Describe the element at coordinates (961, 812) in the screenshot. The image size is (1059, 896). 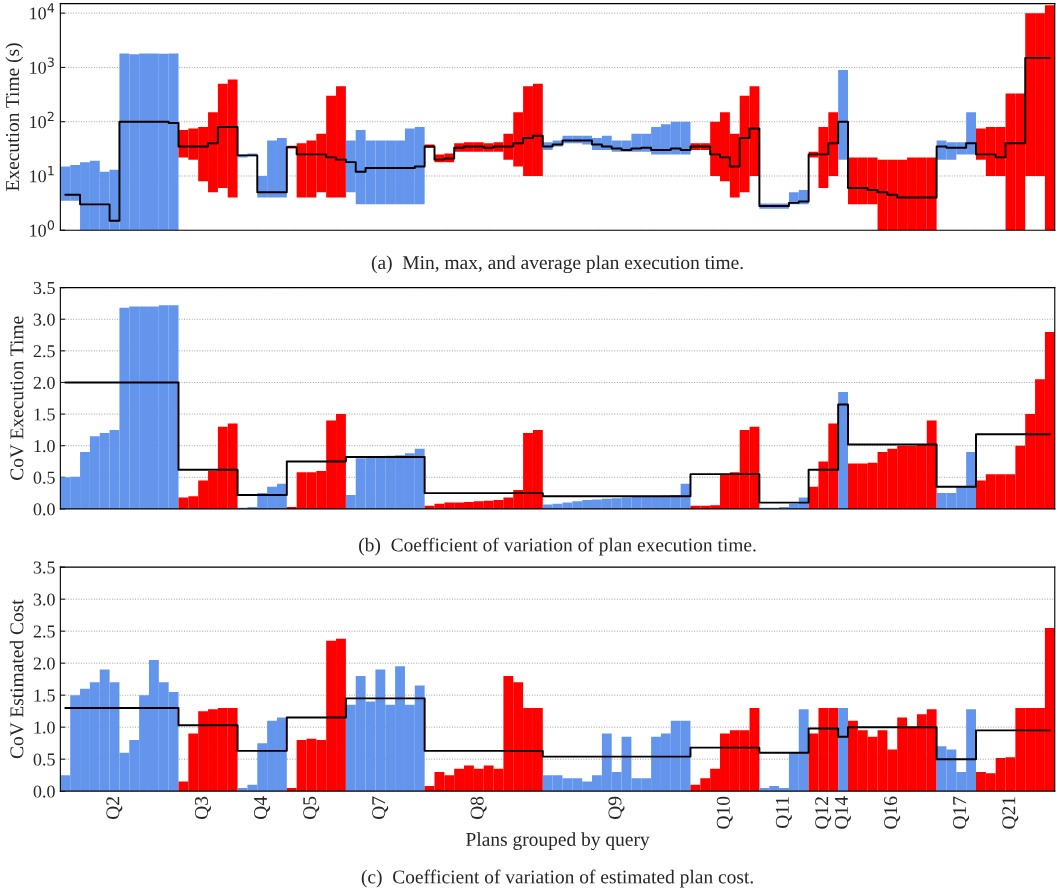
I see `x-tick-label: Q17` at that location.